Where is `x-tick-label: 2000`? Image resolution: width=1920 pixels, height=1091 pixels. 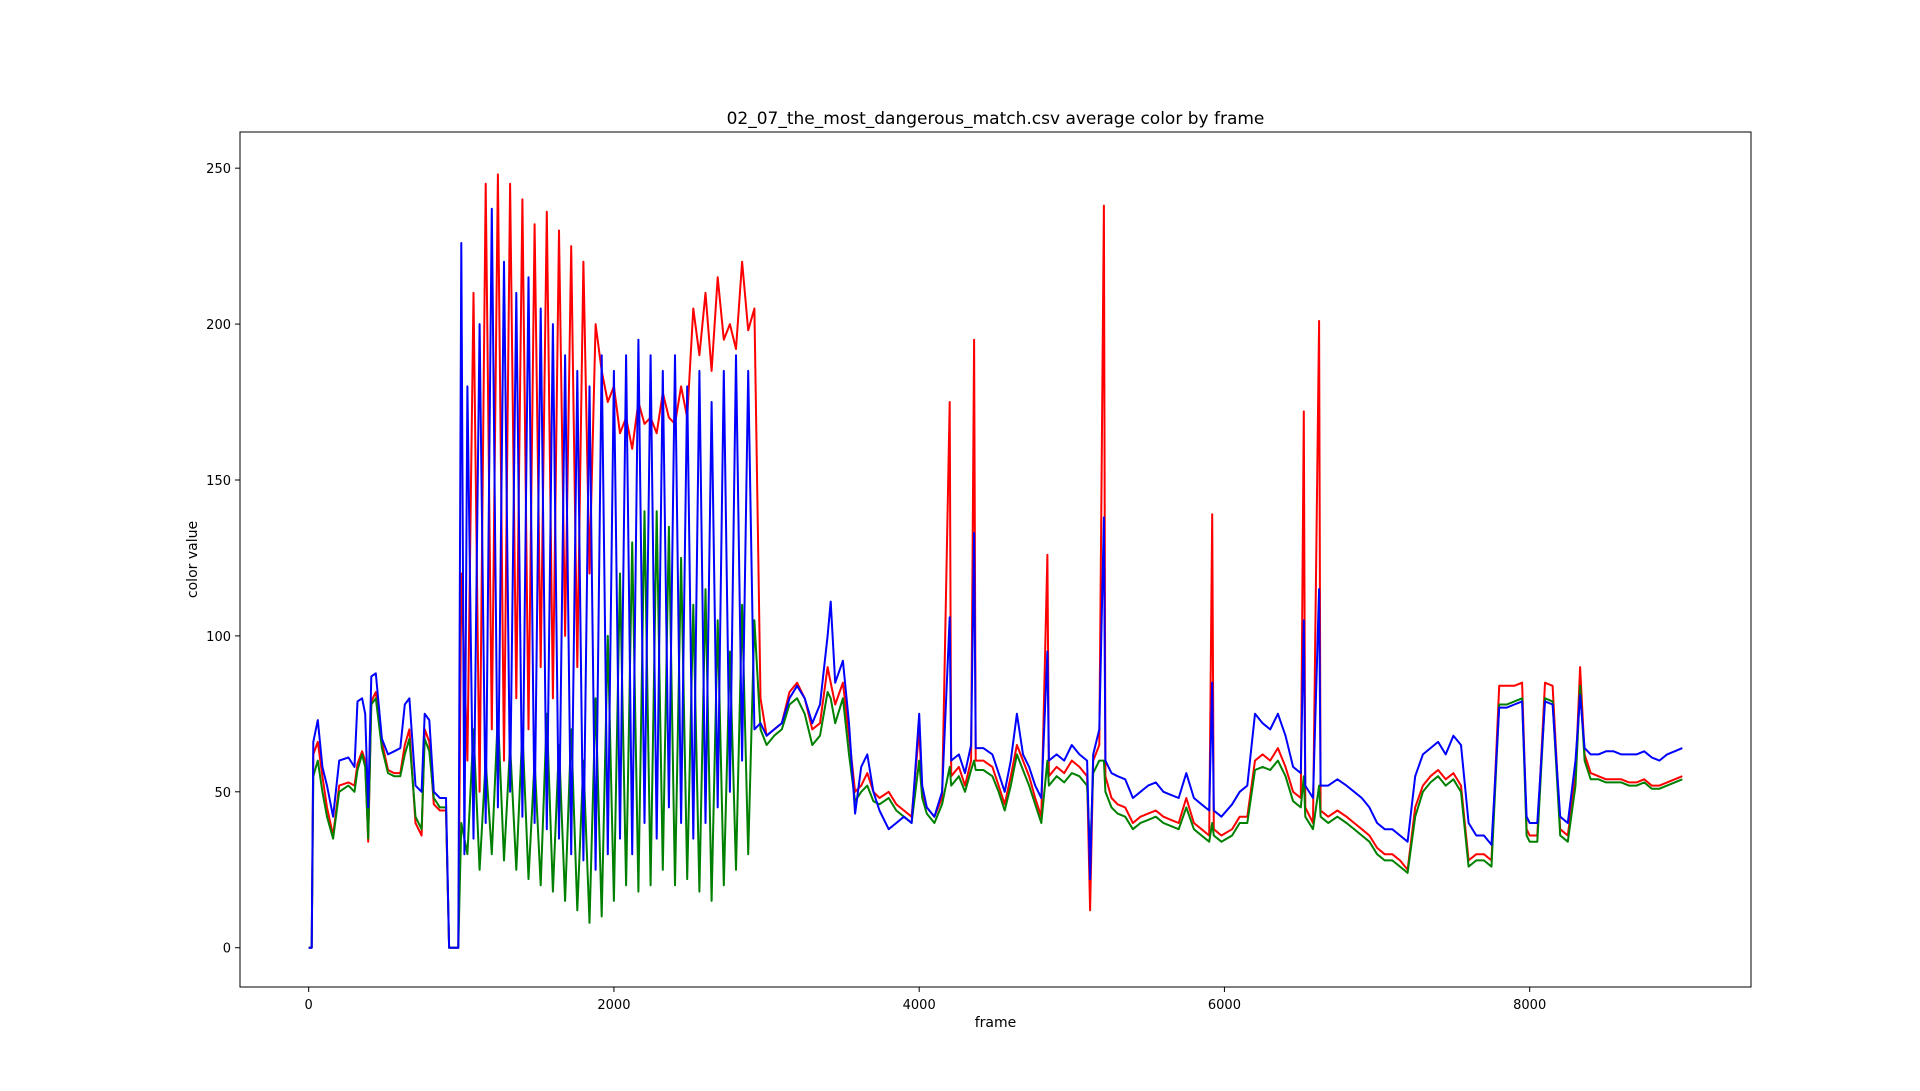 x-tick-label: 2000 is located at coordinates (613, 1005).